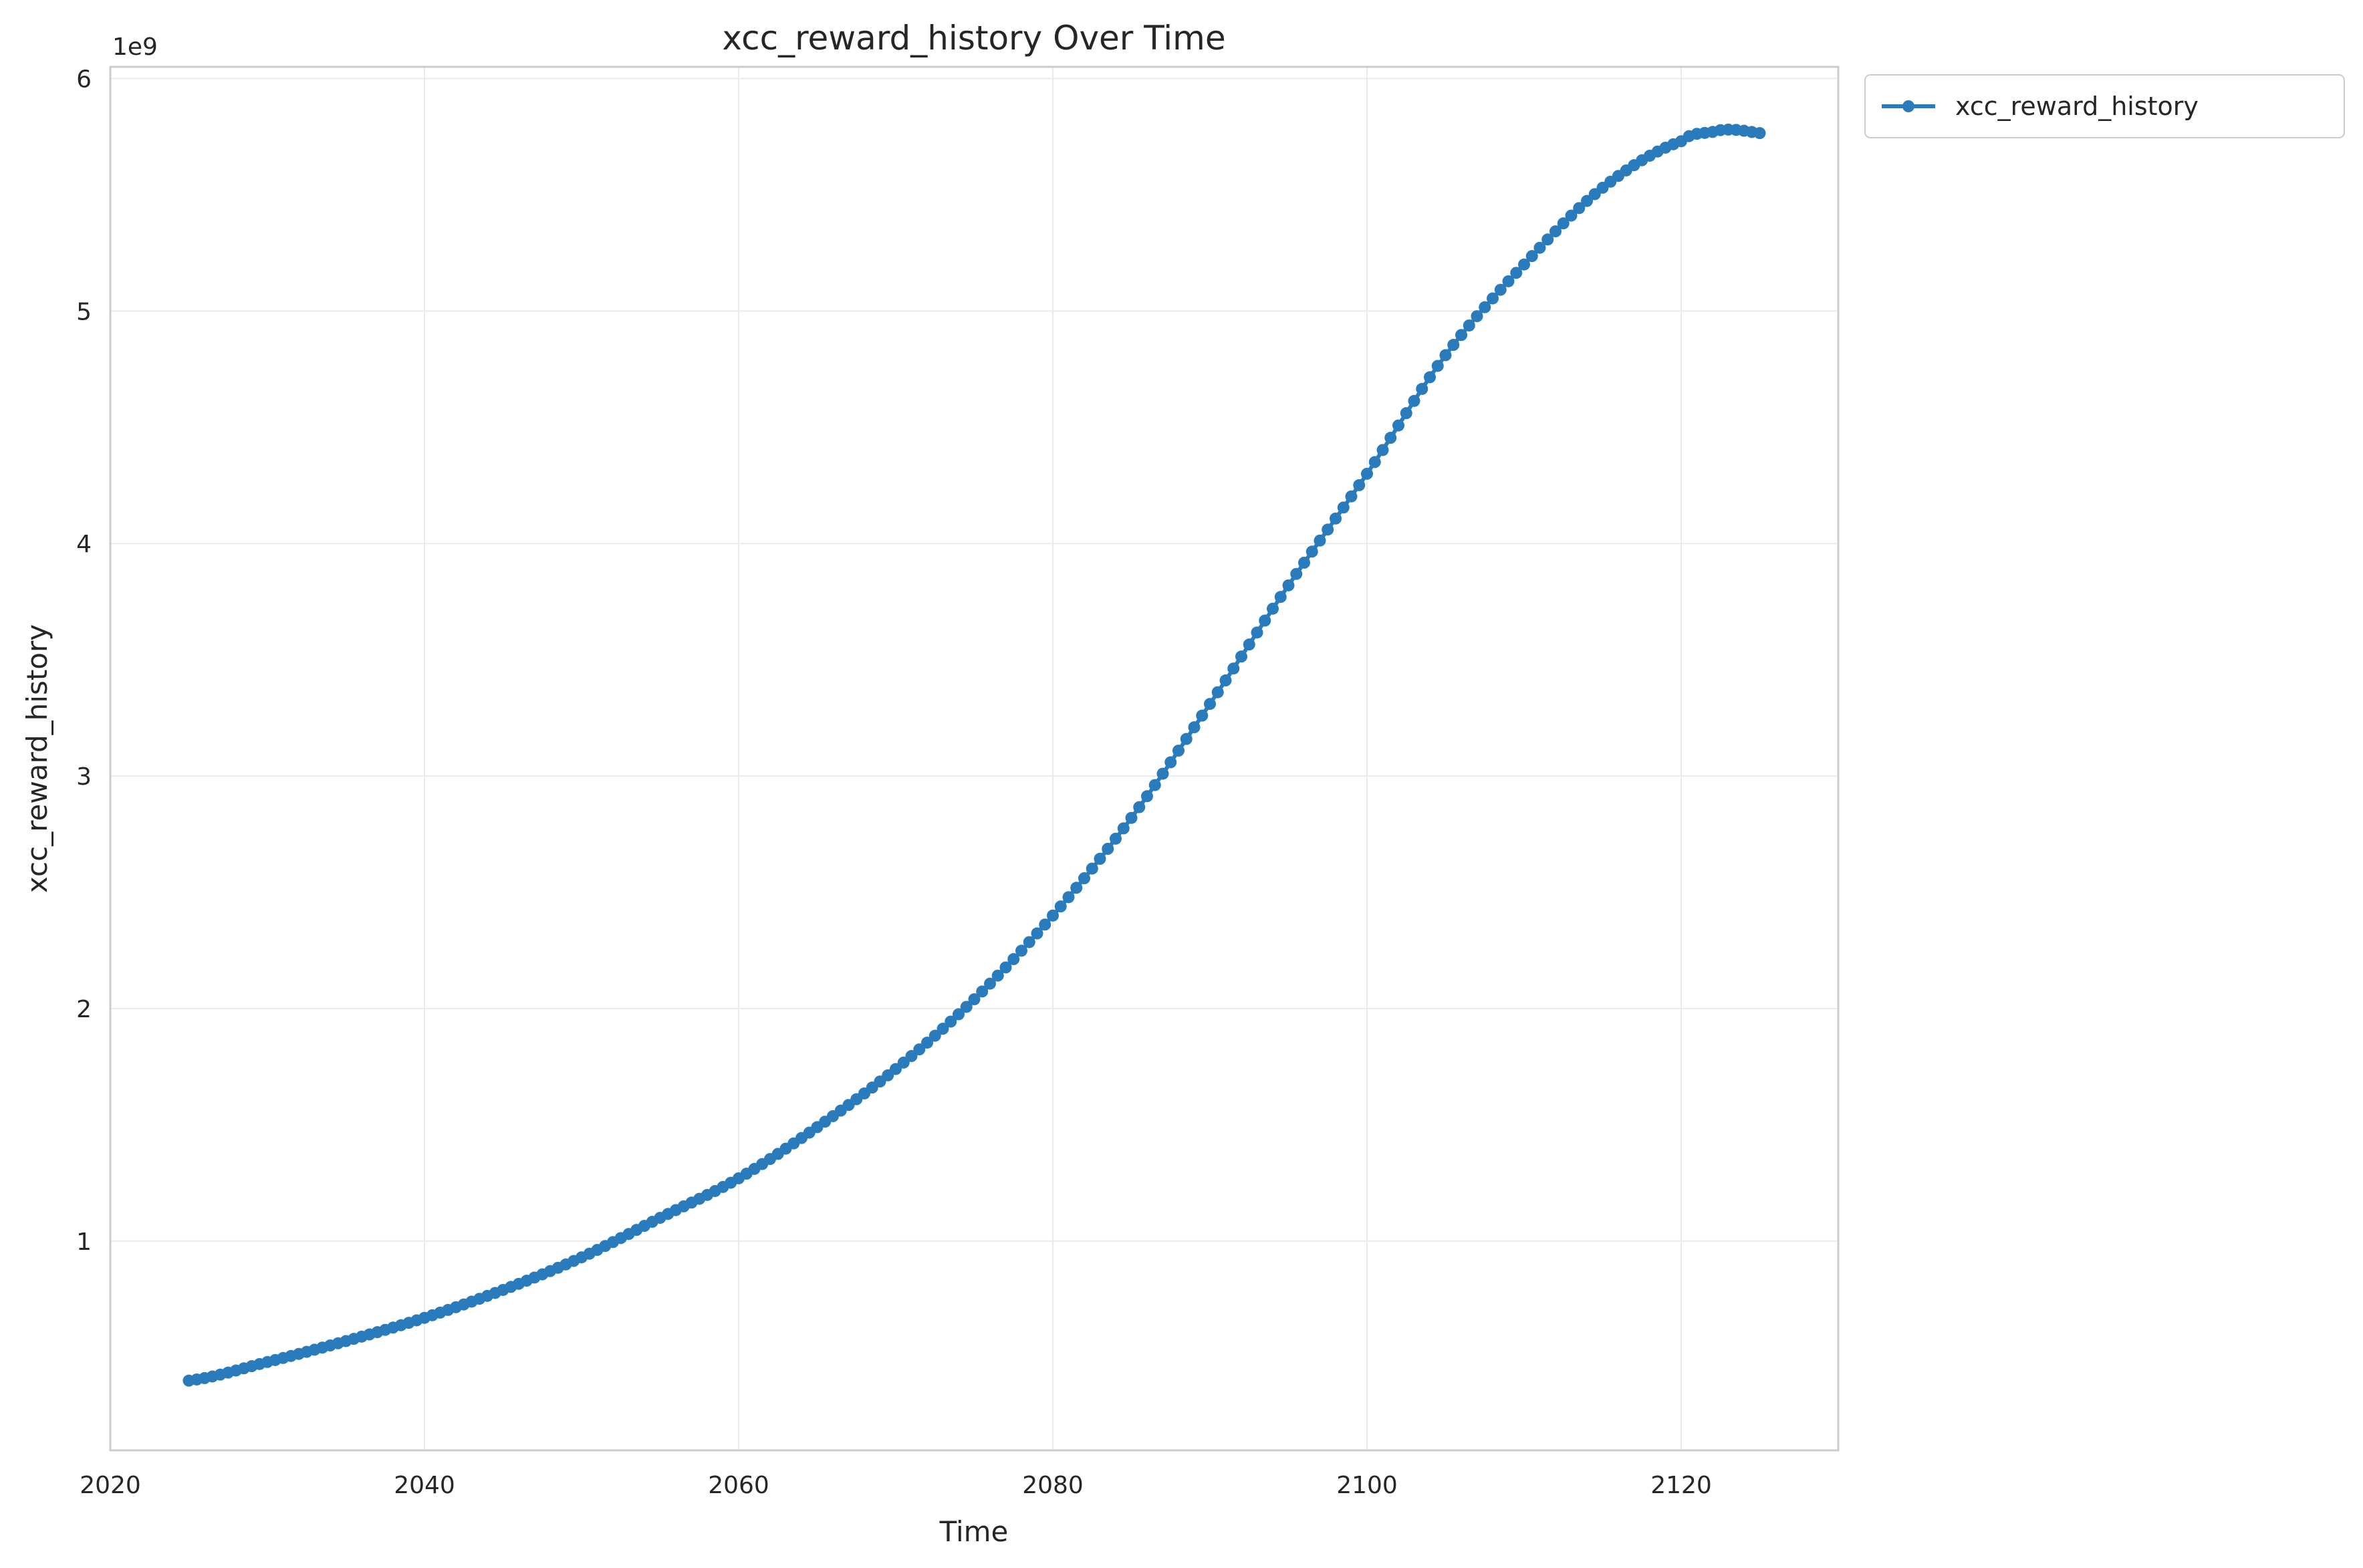 The height and width of the screenshot is (1568, 2363). I want to click on y-axis-ticks: 1 2 3 4 5 6, so click(84, 661).